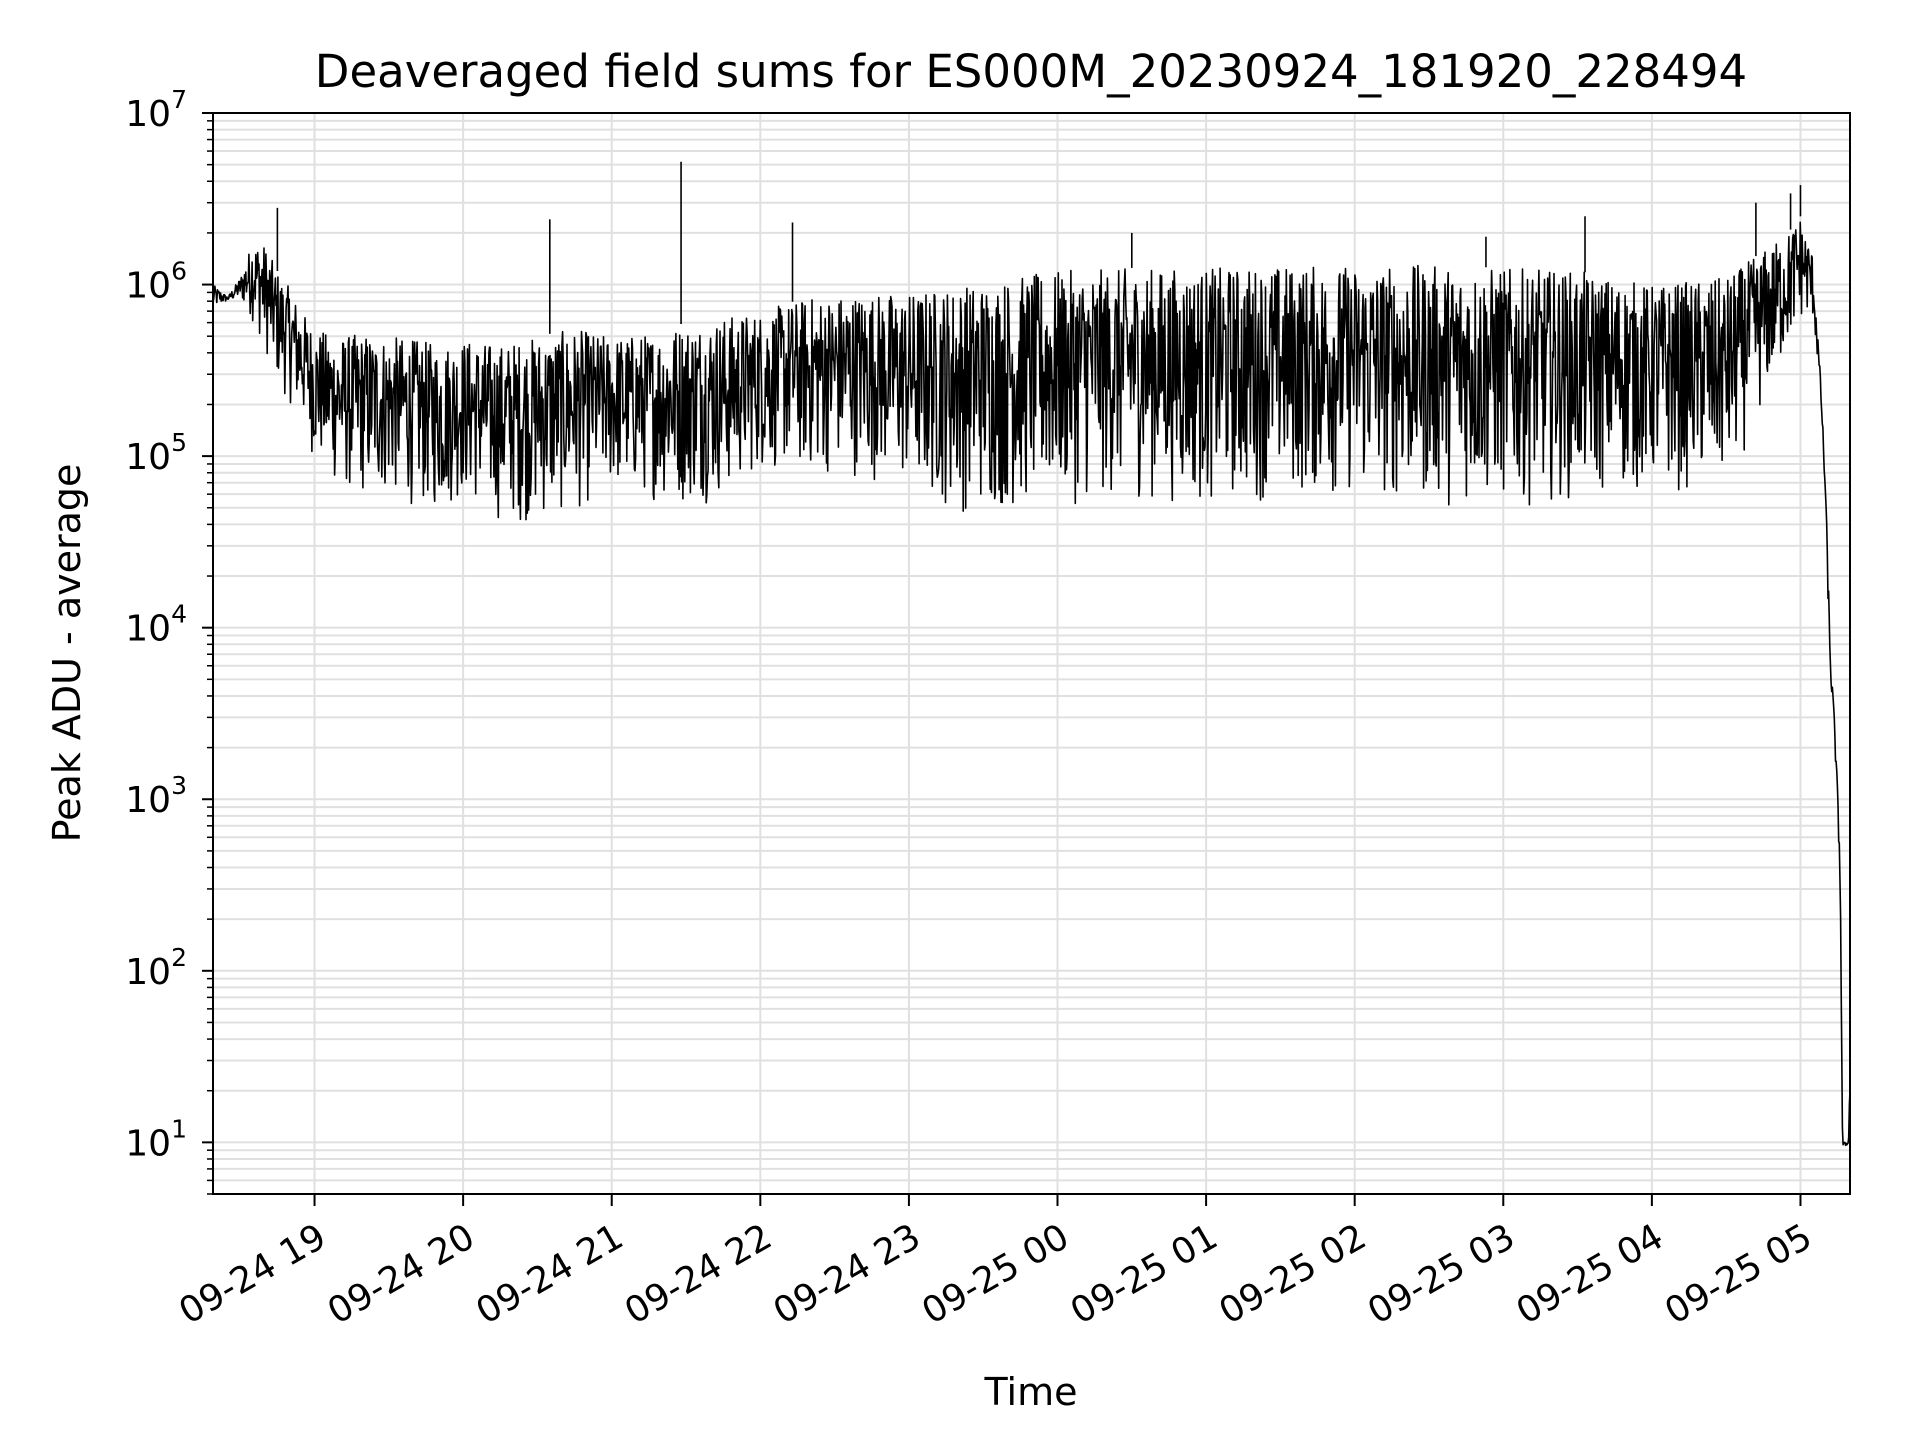 The width and height of the screenshot is (1920, 1440). Describe the element at coordinates (156, 625) in the screenshot. I see `y-tick-label: 10⁴` at that location.